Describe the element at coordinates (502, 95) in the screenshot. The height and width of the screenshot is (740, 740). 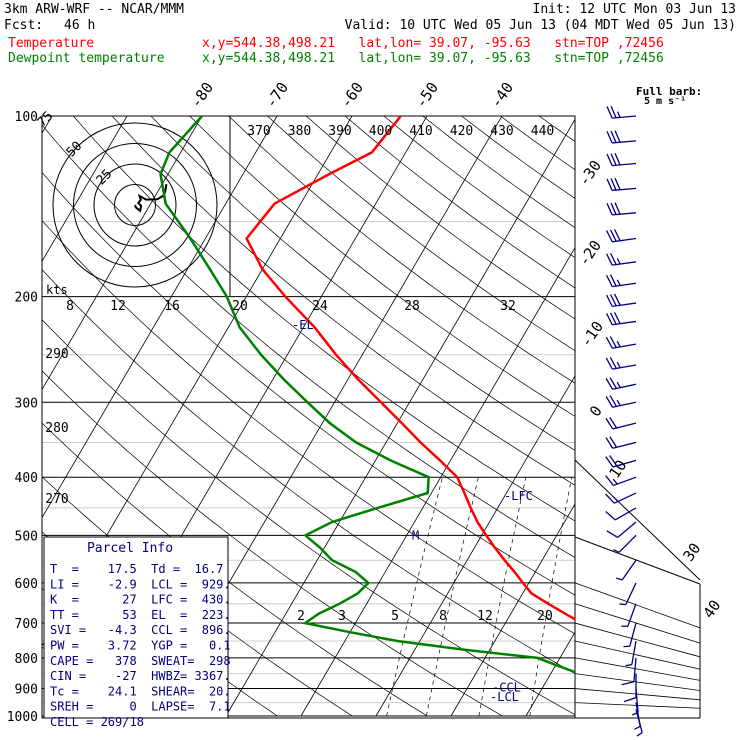
I see `isotherm-label: -40` at that location.